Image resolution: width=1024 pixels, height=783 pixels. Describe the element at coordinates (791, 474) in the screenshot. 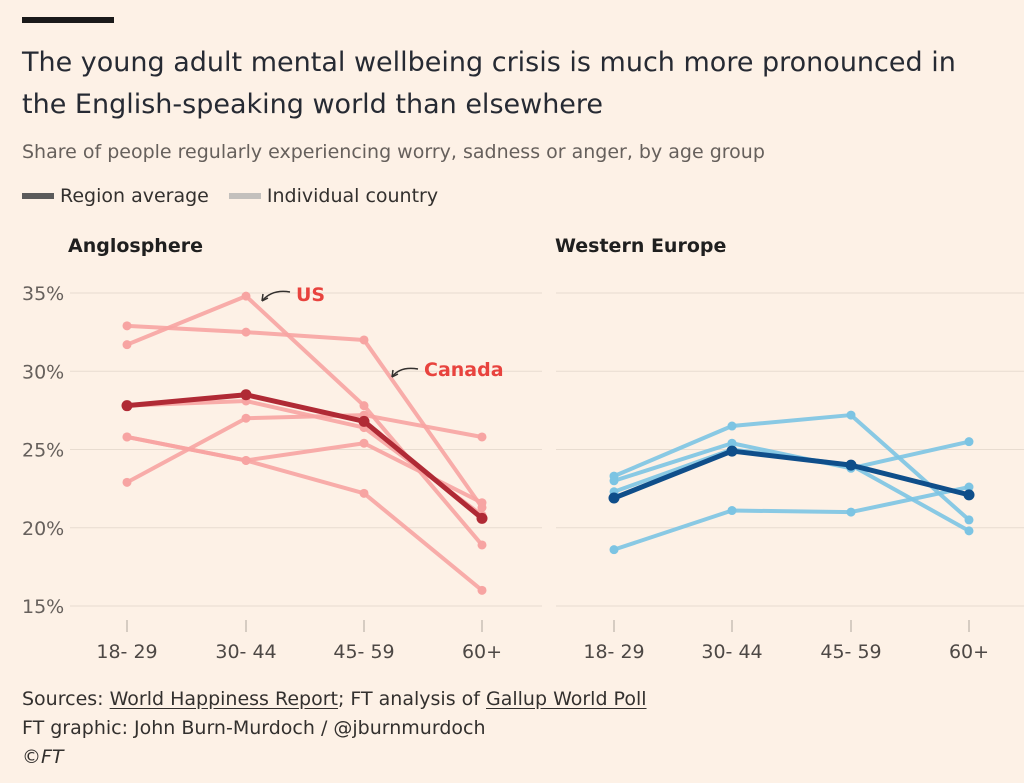

I see `western-europe-average-line` at that location.